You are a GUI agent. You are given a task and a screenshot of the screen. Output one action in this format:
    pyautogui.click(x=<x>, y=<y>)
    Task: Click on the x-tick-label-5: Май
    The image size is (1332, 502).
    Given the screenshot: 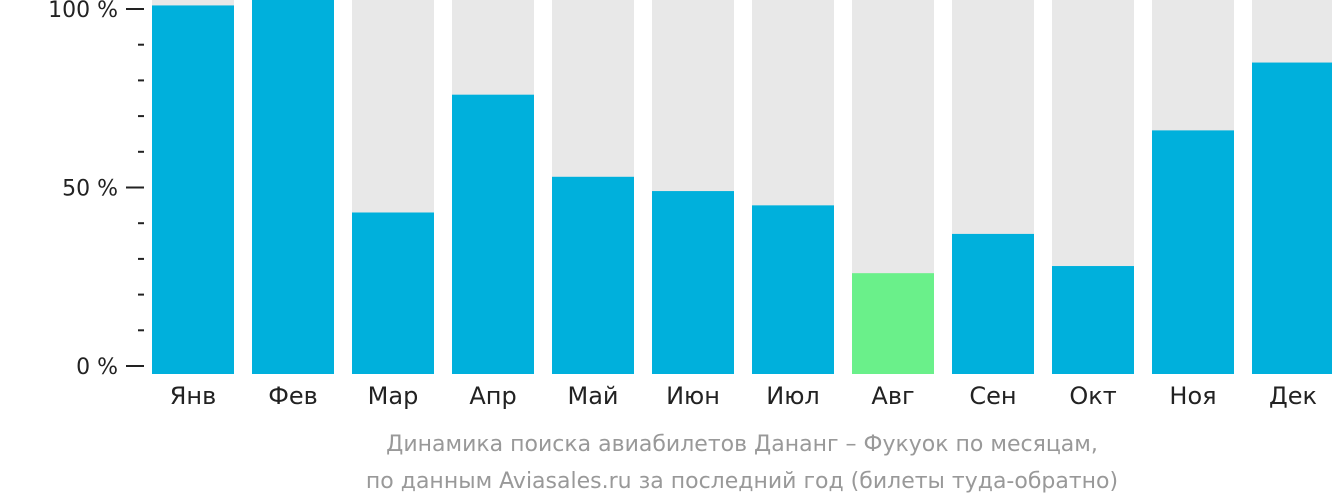 What is the action you would take?
    pyautogui.click(x=592, y=396)
    